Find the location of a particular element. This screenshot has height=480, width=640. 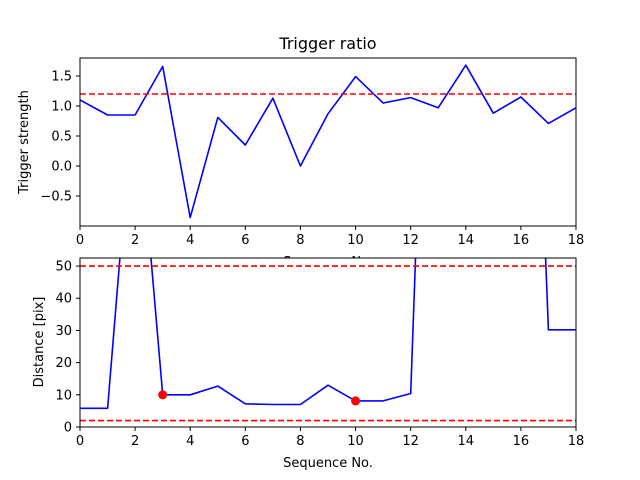

top-y-tick-label-4: 1.5 is located at coordinates (61, 77).